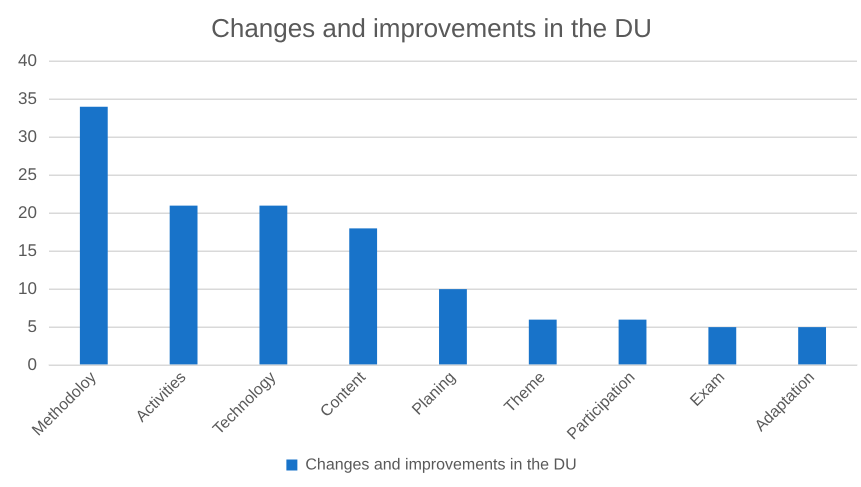 The image size is (861, 487). What do you see at coordinates (441, 465) in the screenshot?
I see `legend-label: Changes and improvements in the DU` at bounding box center [441, 465].